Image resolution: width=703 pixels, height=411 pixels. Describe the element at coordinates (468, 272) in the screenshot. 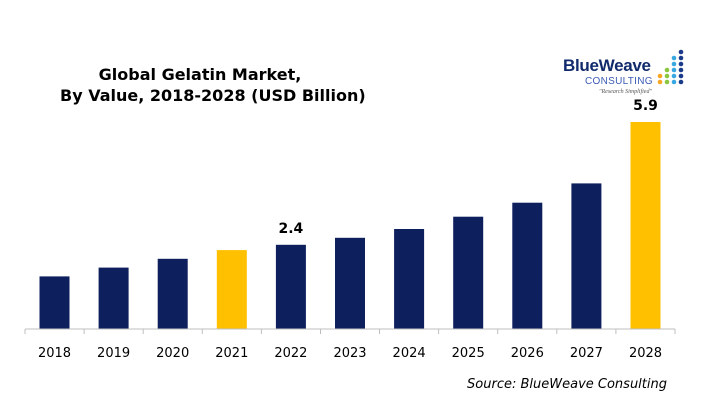

I see `bar-2025` at that location.